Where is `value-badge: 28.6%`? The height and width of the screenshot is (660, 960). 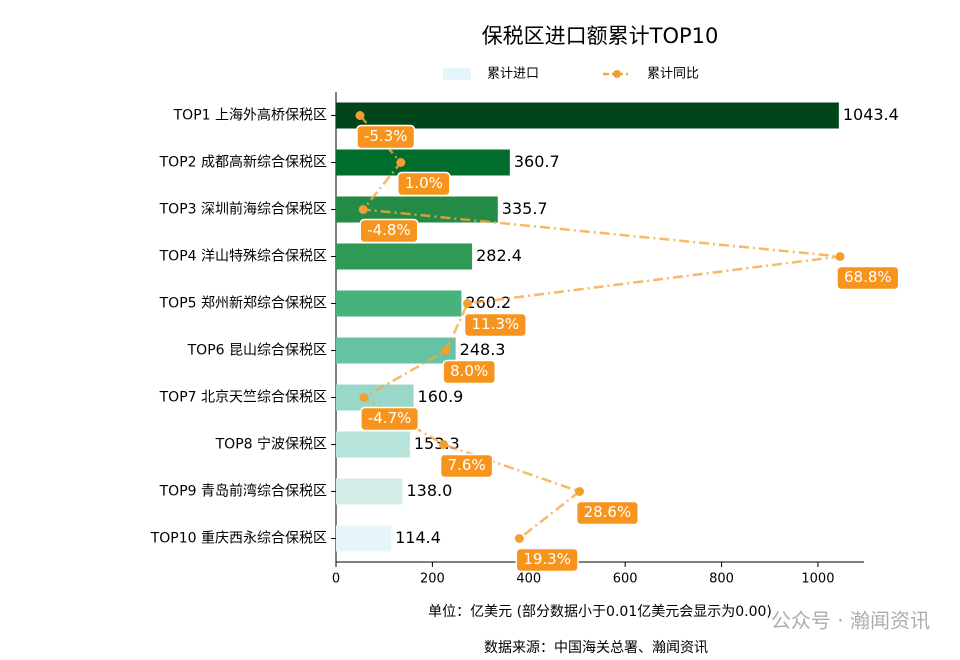
value-badge: 28.6% is located at coordinates (607, 513).